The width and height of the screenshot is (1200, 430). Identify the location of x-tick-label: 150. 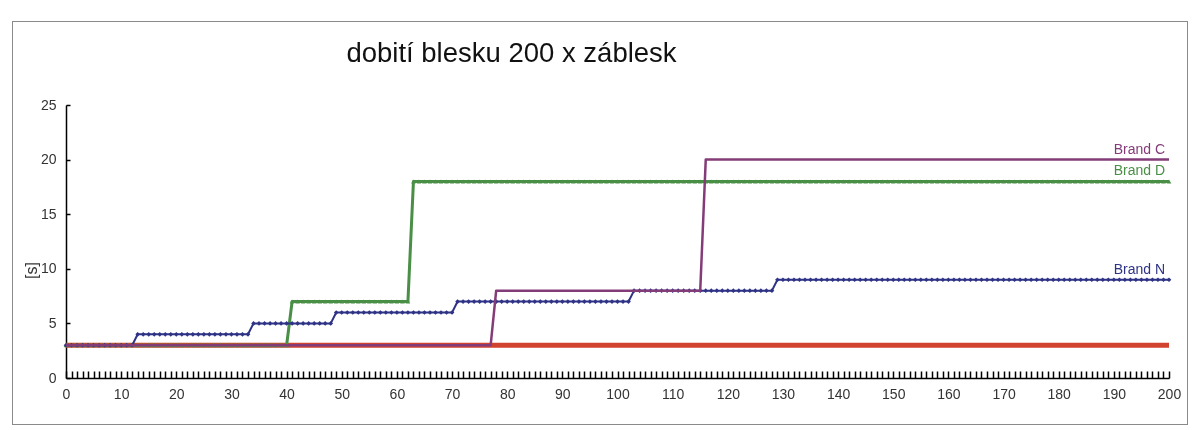
(894, 393).